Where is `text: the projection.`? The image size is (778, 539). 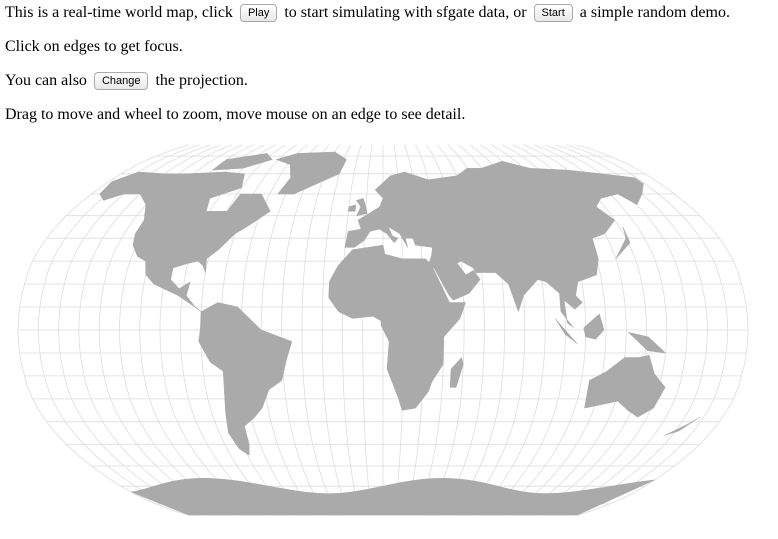 text: the projection. is located at coordinates (201, 80).